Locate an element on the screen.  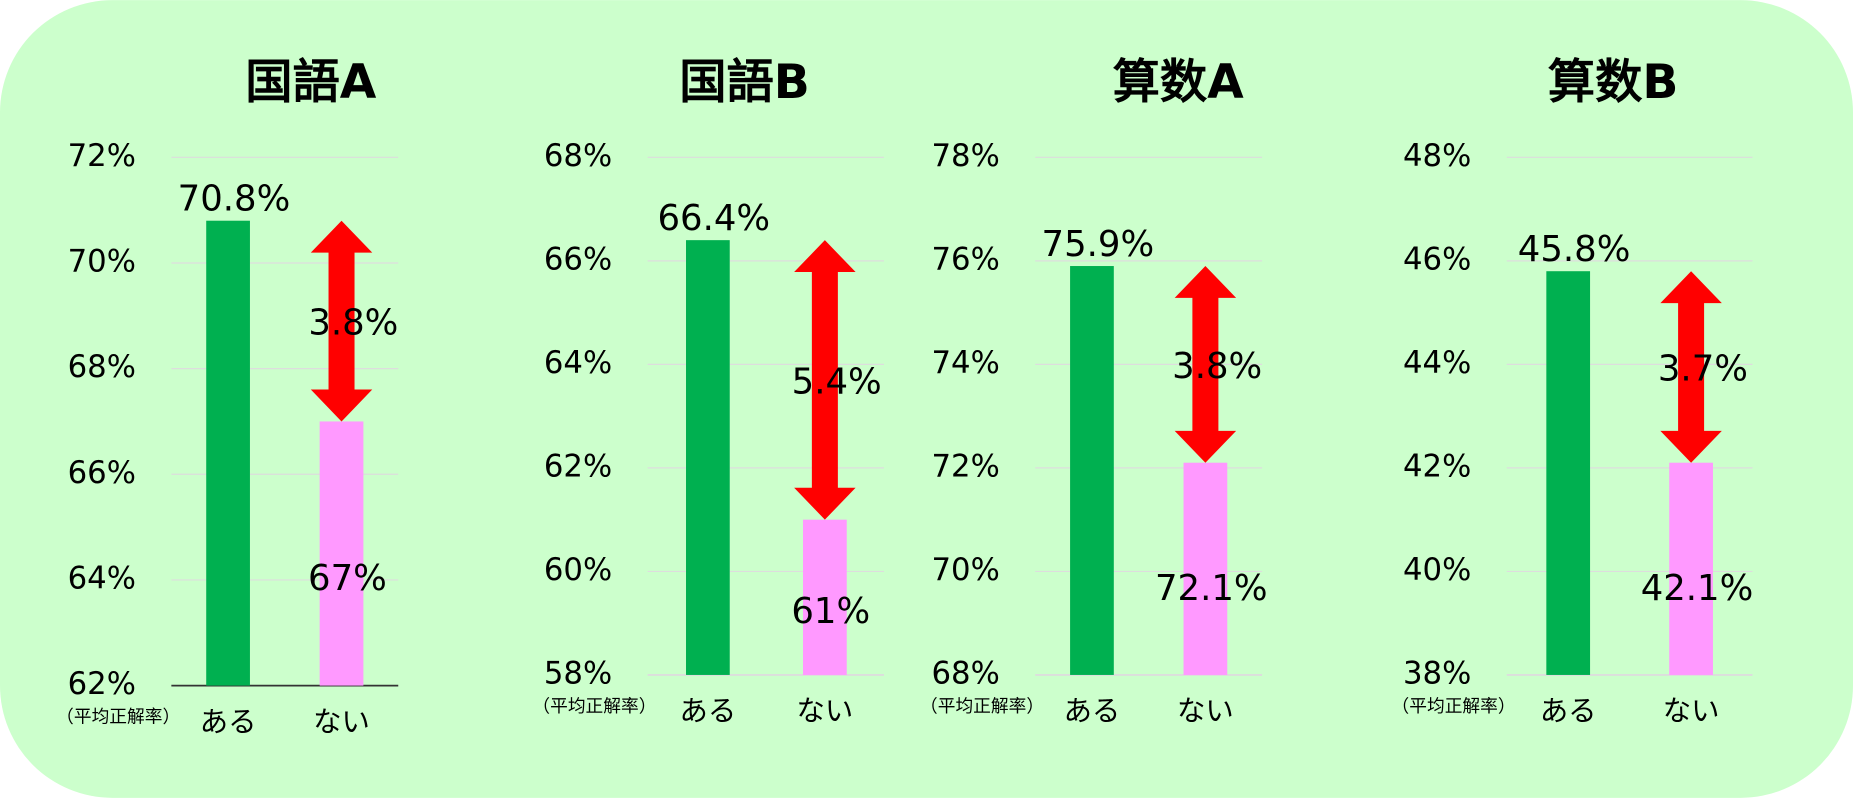
value-label: 72.1% is located at coordinates (1211, 588).